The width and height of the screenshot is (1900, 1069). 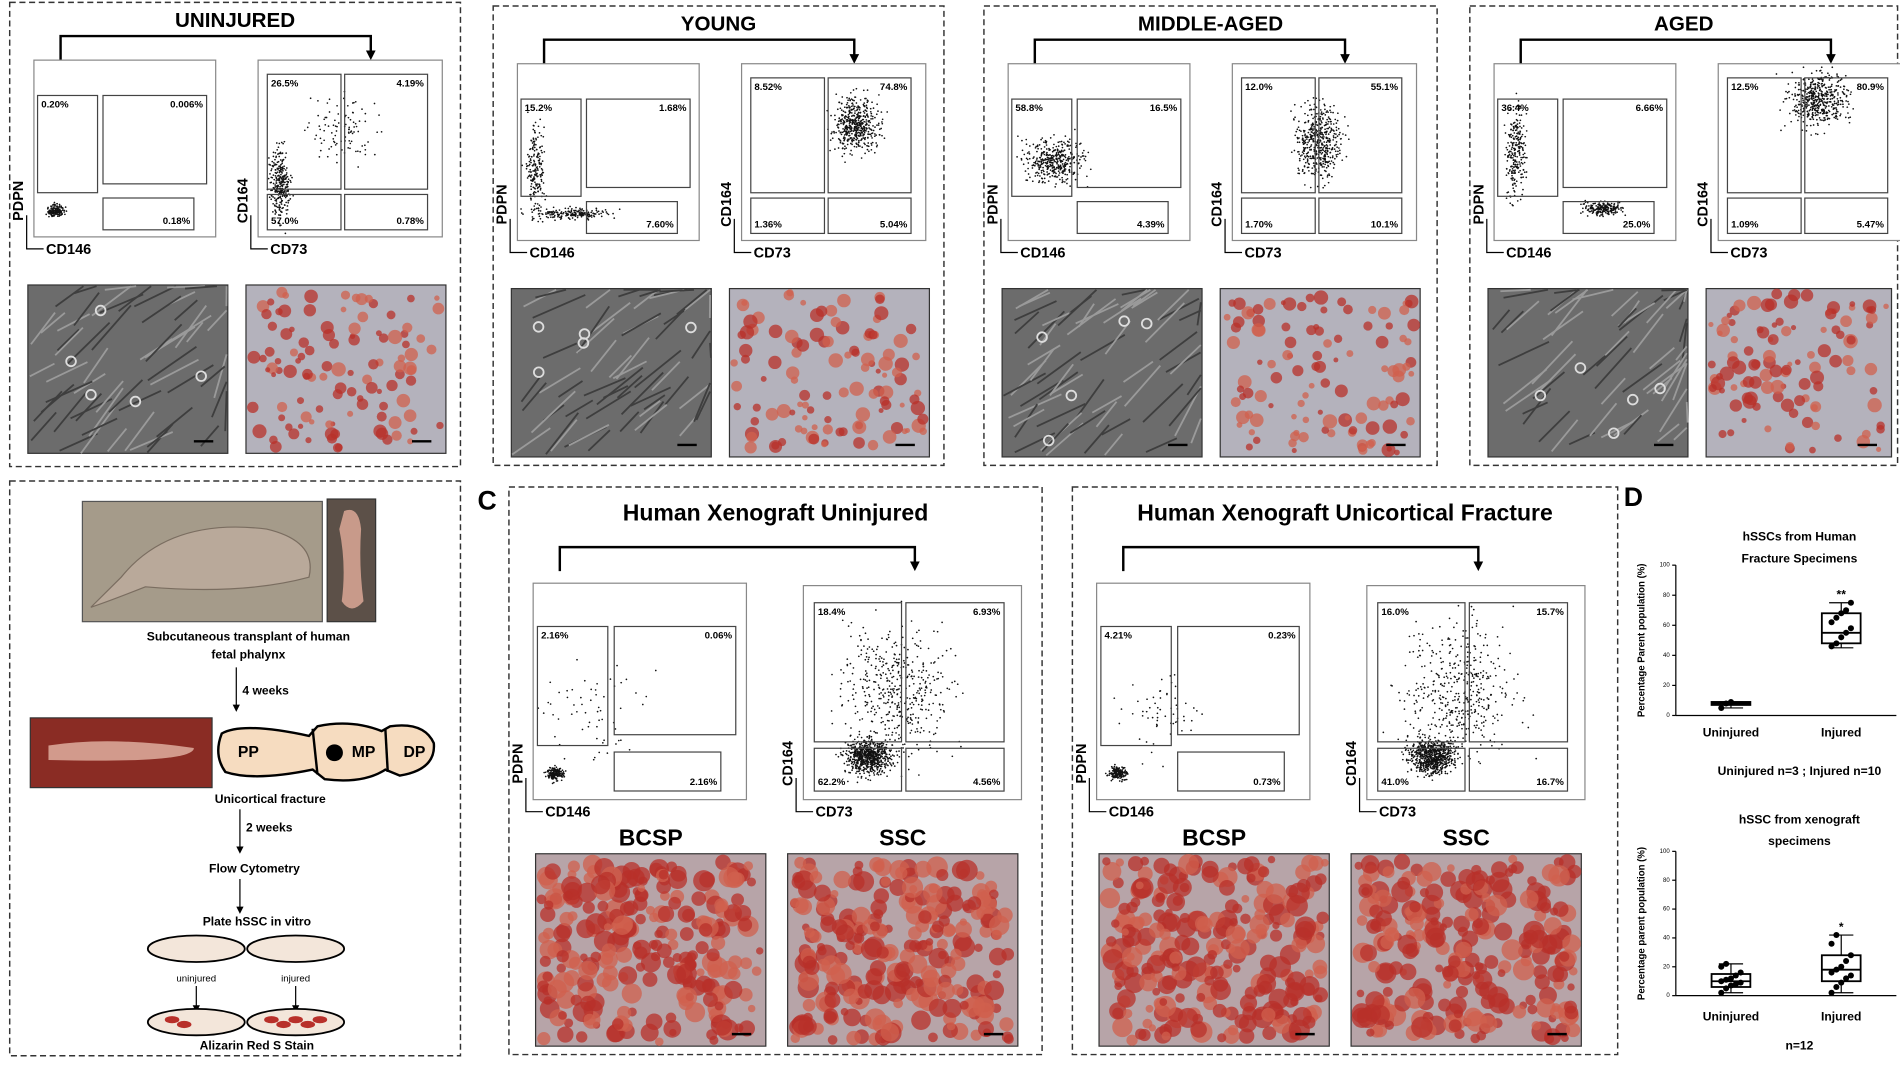 What do you see at coordinates (1218, 204) in the screenshot?
I see `y-axis-label: CD164` at bounding box center [1218, 204].